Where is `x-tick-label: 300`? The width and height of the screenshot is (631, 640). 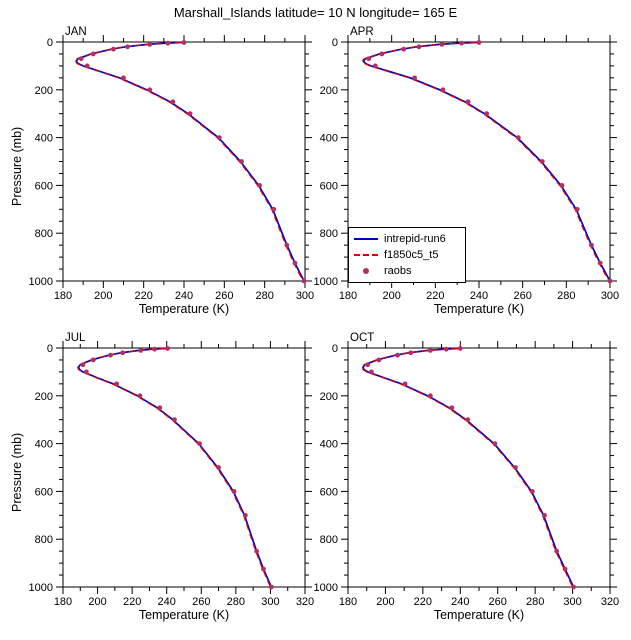
x-tick-label: 300 is located at coordinates (572, 602).